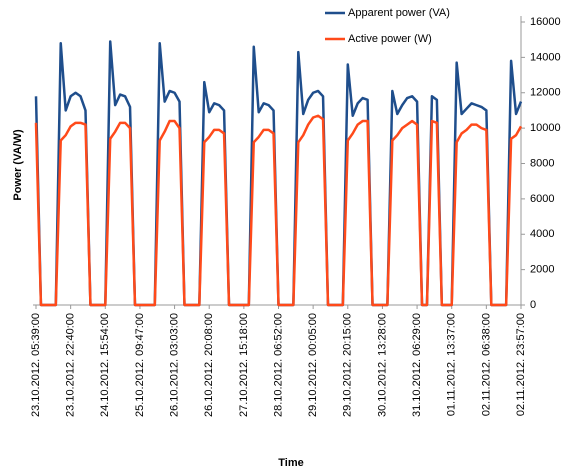 This screenshot has width=578, height=471. What do you see at coordinates (290, 463) in the screenshot?
I see `x-axis-title: Time` at bounding box center [290, 463].